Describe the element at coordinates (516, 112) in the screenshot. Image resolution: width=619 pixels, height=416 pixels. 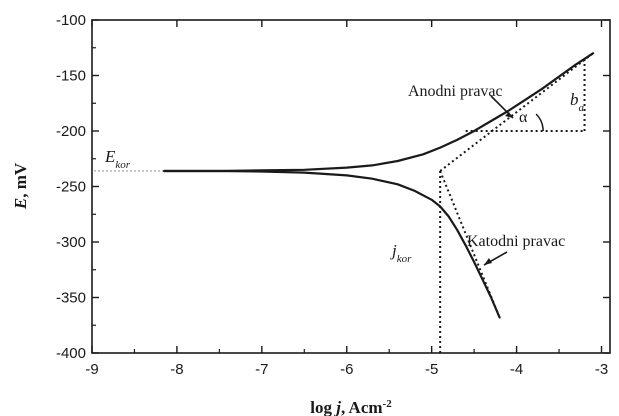
I see `tangent-anodic` at that location.